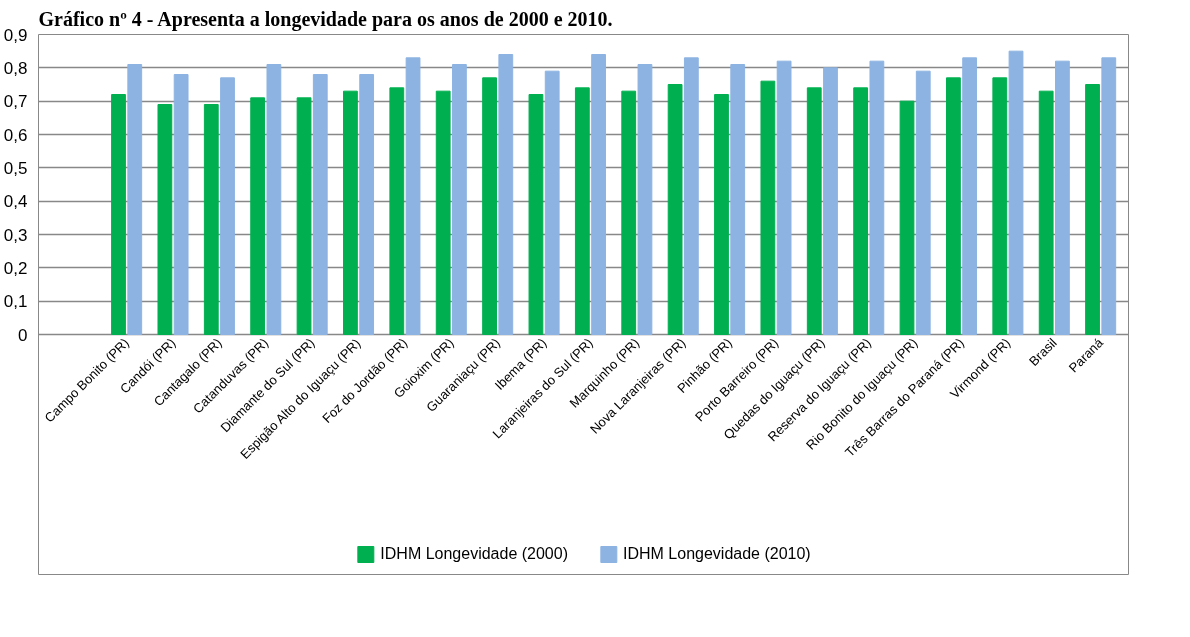 The width and height of the screenshot is (1190, 637). Describe the element at coordinates (15, 302) in the screenshot. I see `y-tick-label: 0,1` at that location.